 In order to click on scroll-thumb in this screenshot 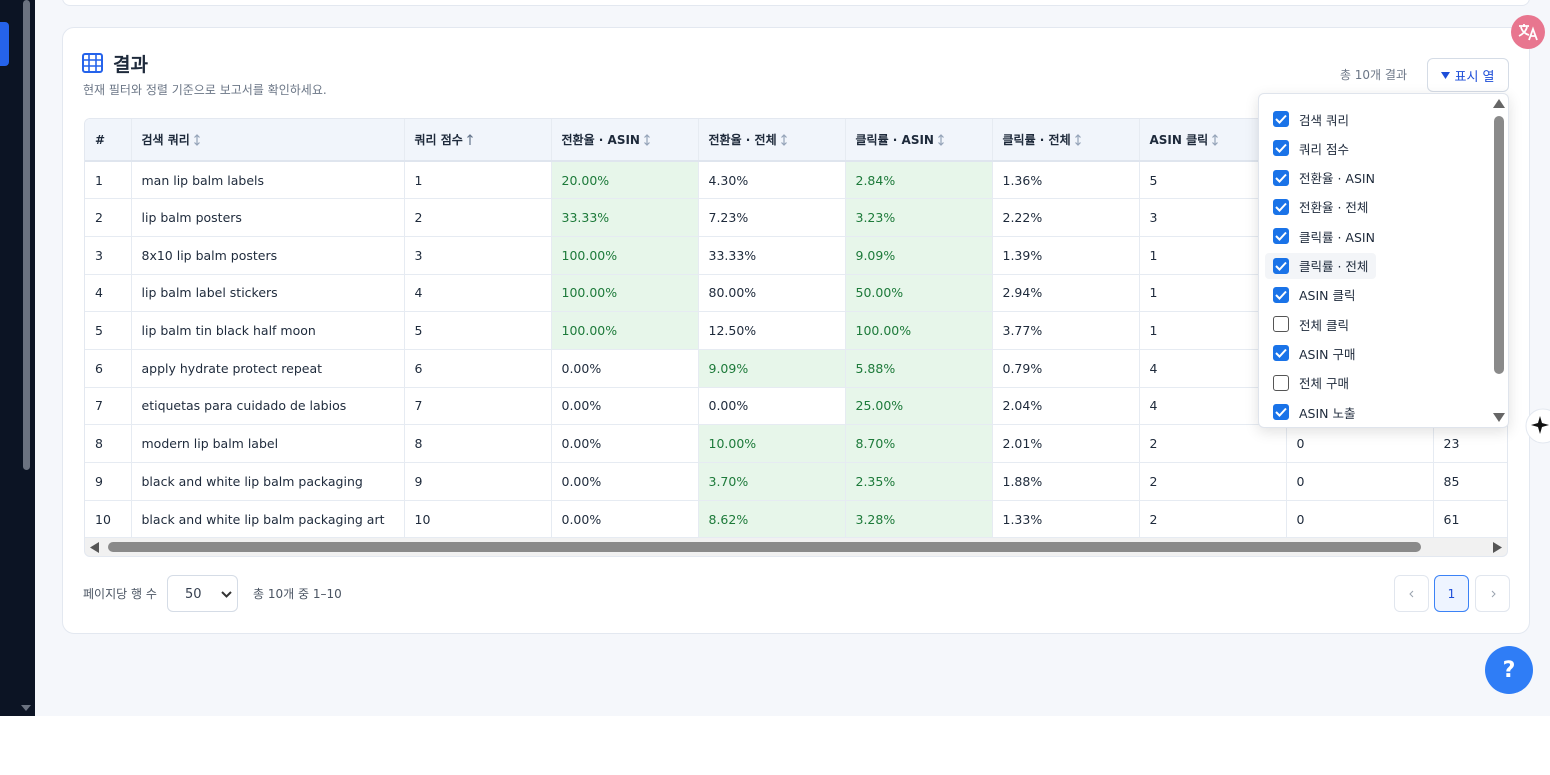, I will do `click(764, 547)`.